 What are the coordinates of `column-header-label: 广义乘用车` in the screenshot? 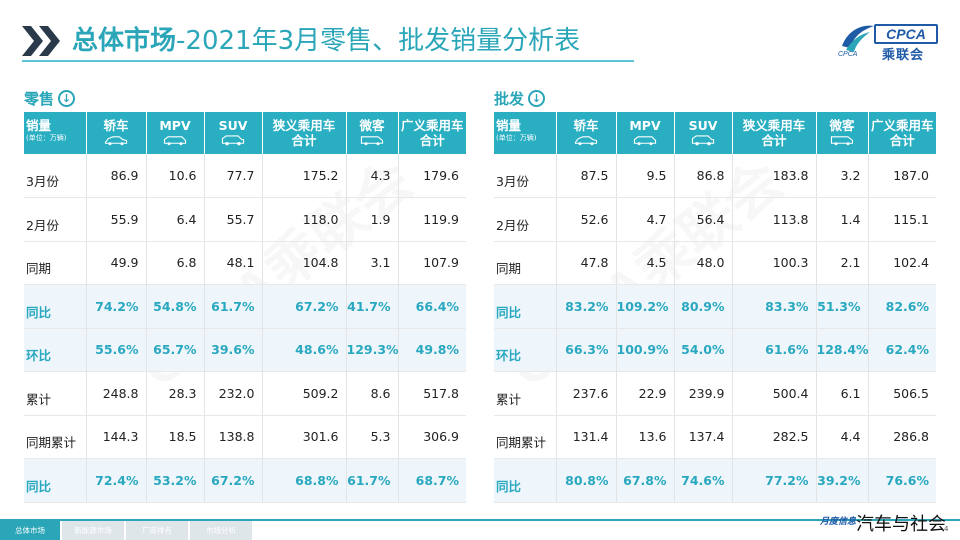 It's located at (432, 125).